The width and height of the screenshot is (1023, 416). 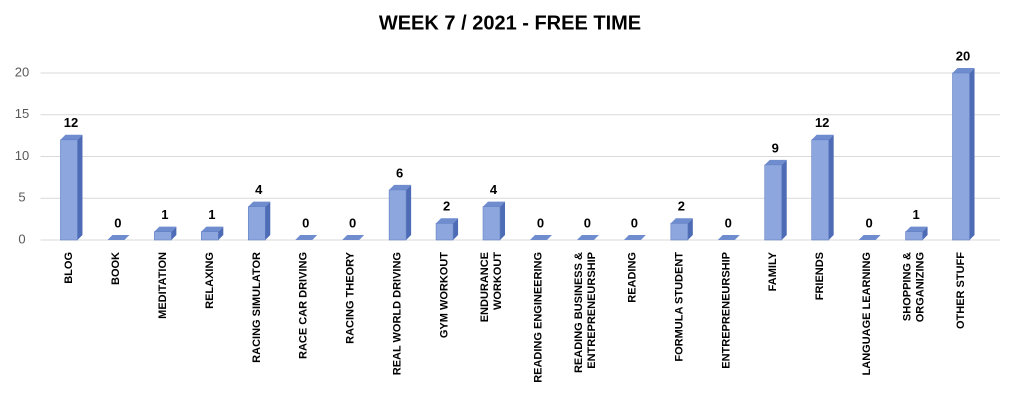 I want to click on x-tick-label: RACING SIMULATOR, so click(x=257, y=307).